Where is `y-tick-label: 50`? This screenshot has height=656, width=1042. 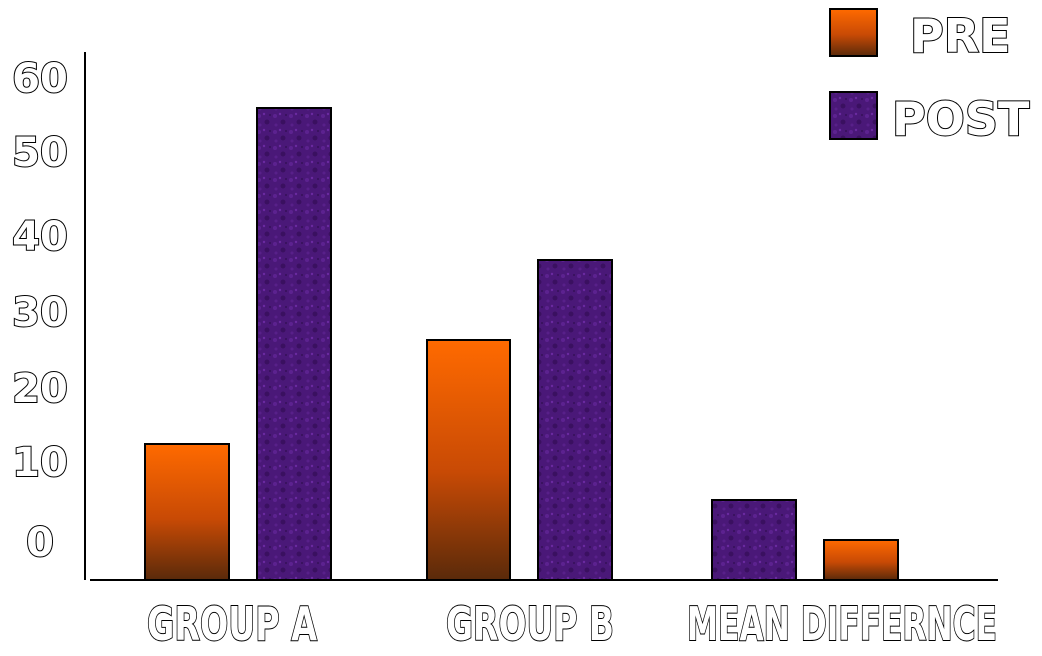
y-tick-label: 50 is located at coordinates (40, 153).